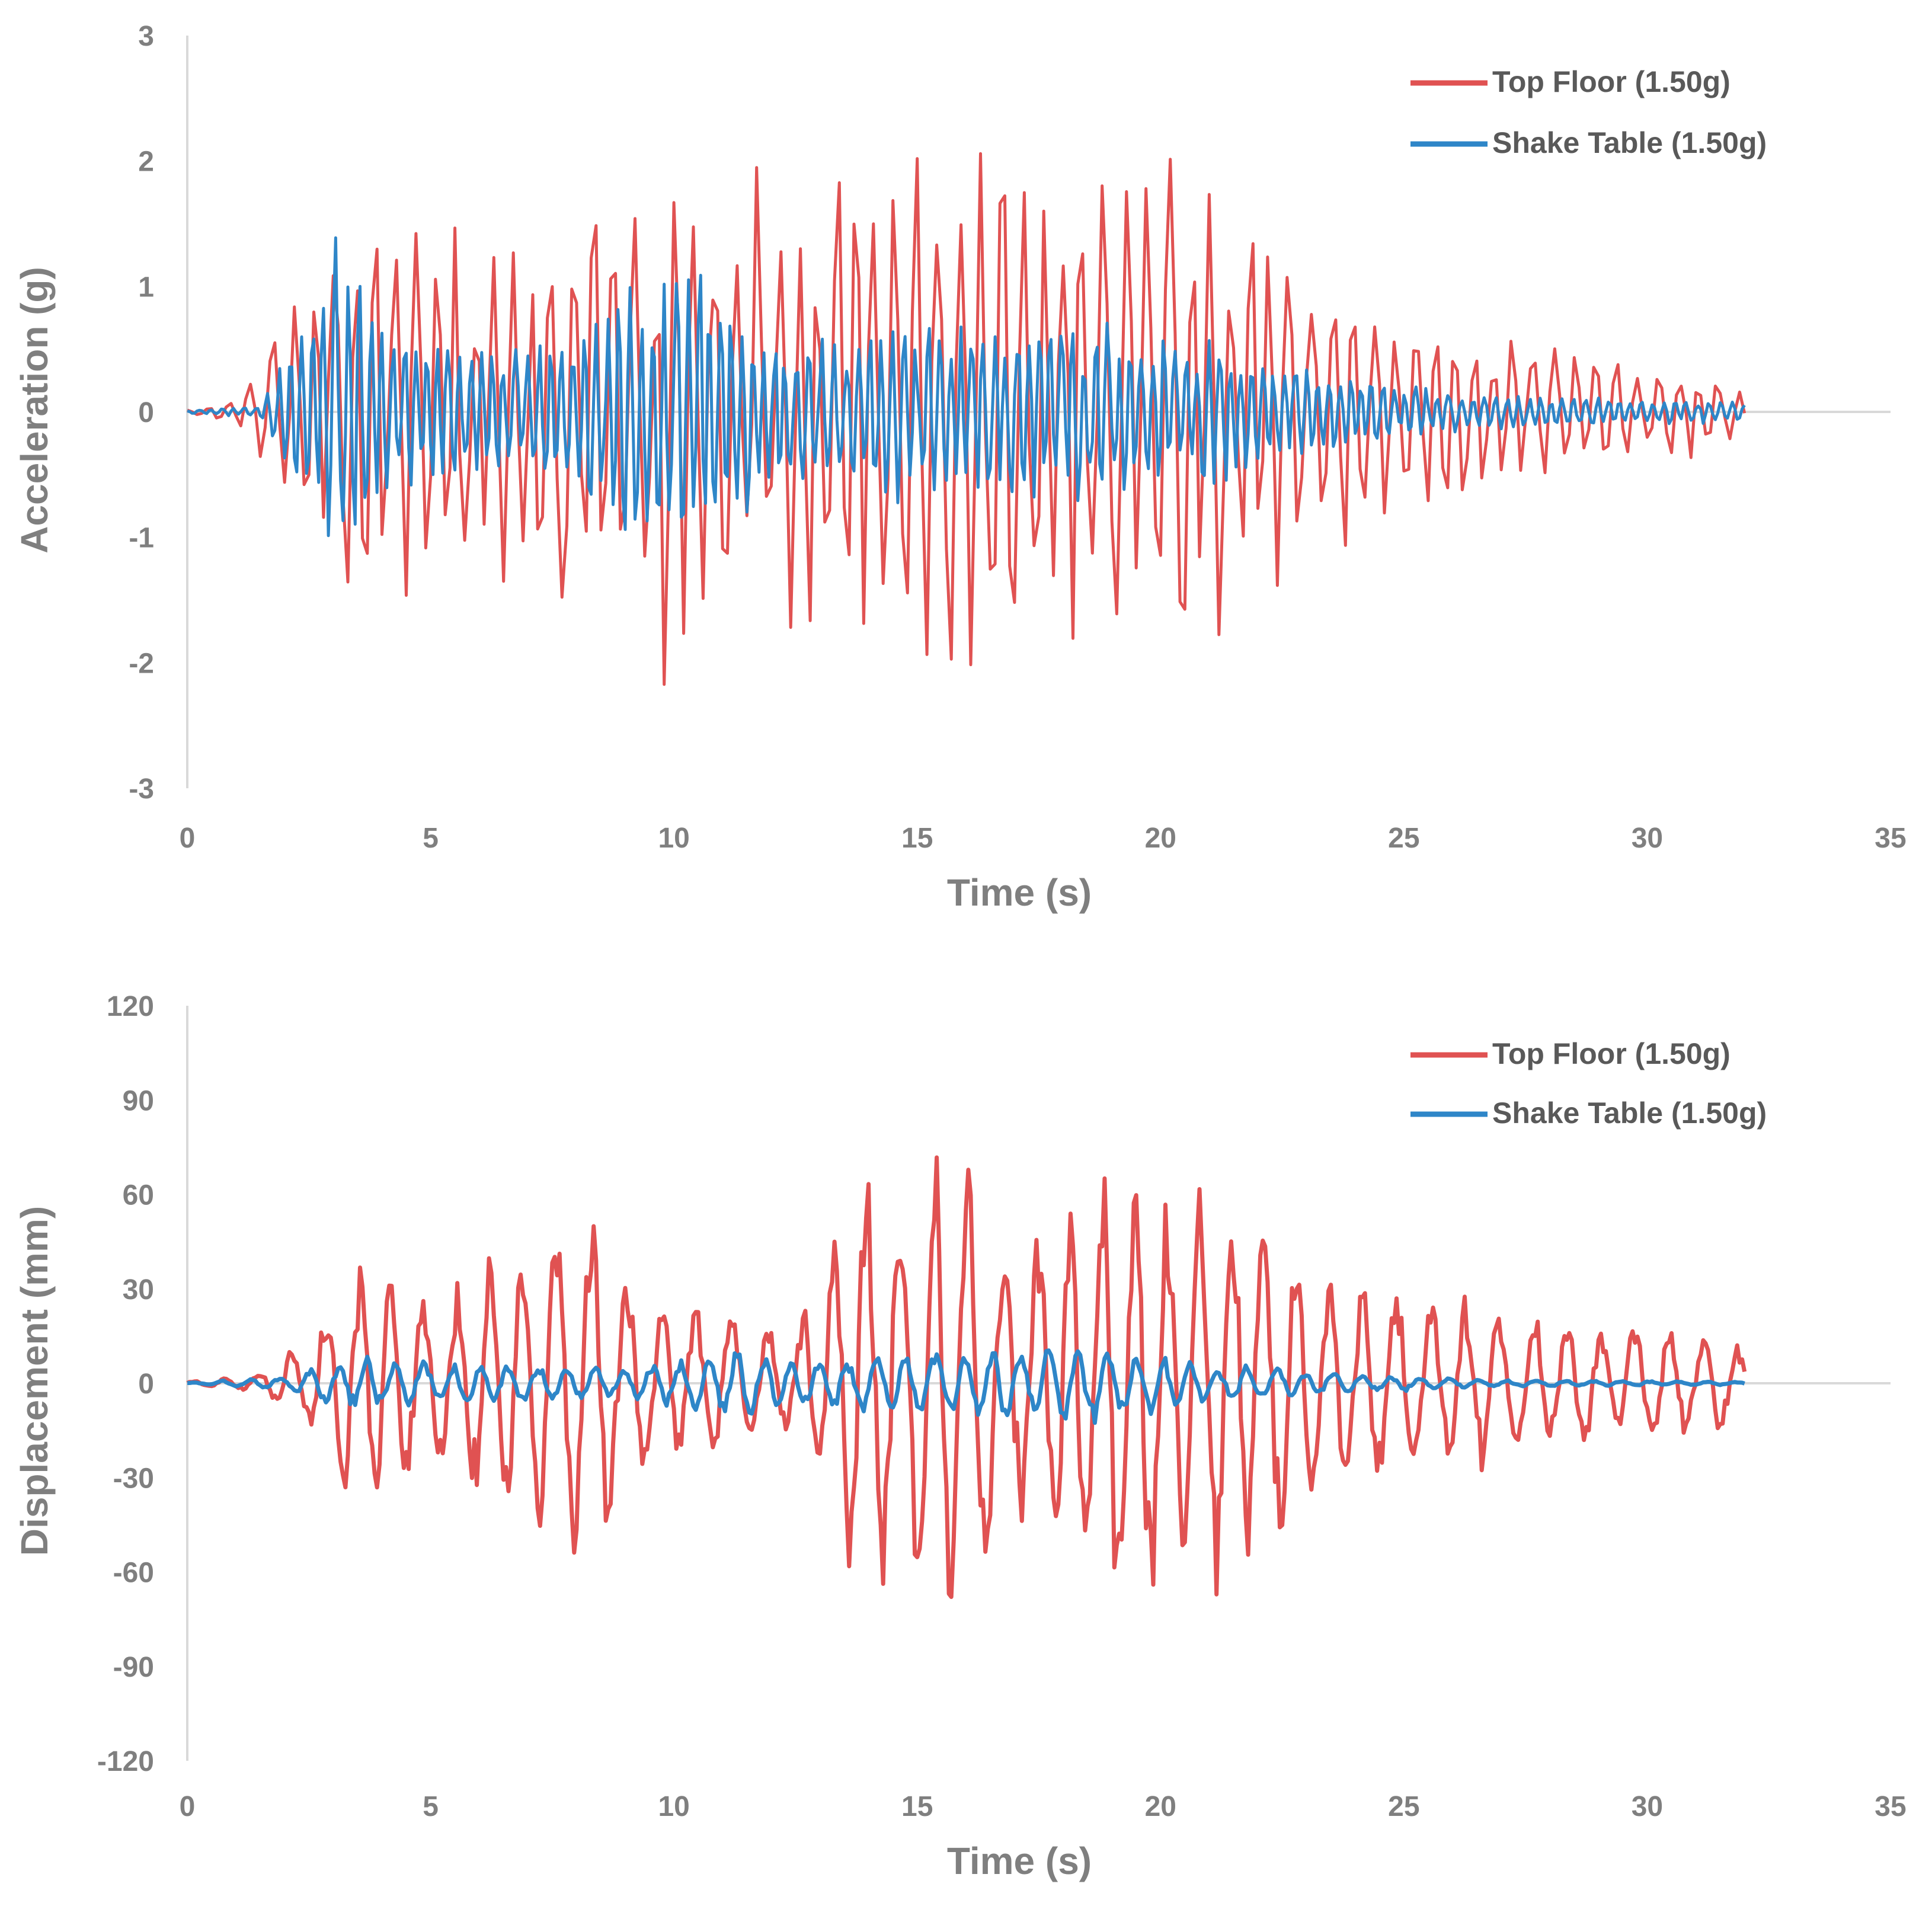 The image size is (1932, 1906). What do you see at coordinates (138, 1195) in the screenshot?
I see `displacement-chart-y-tick-label: 60` at bounding box center [138, 1195].